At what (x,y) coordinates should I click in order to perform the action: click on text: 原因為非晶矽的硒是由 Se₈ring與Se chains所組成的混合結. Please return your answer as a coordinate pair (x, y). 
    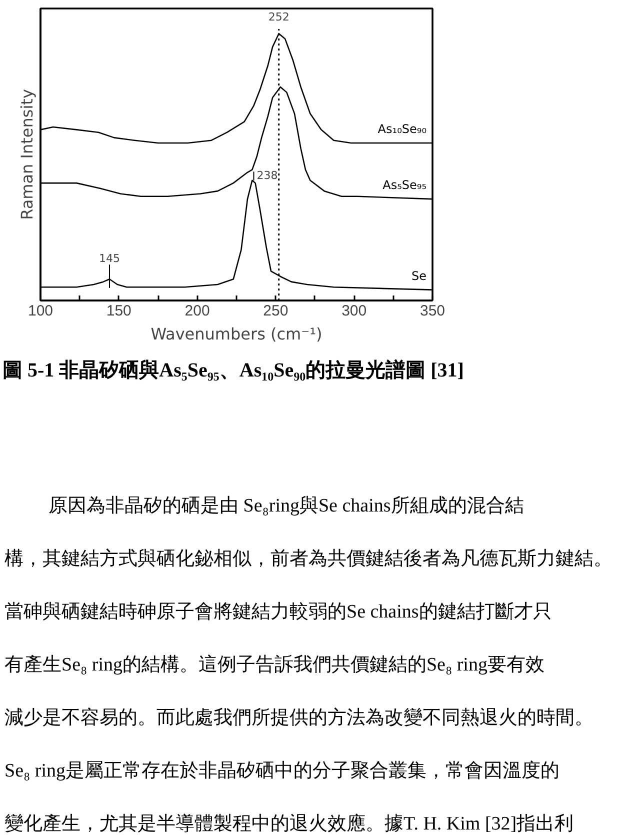
    Looking at the image, I should click on (286, 506).